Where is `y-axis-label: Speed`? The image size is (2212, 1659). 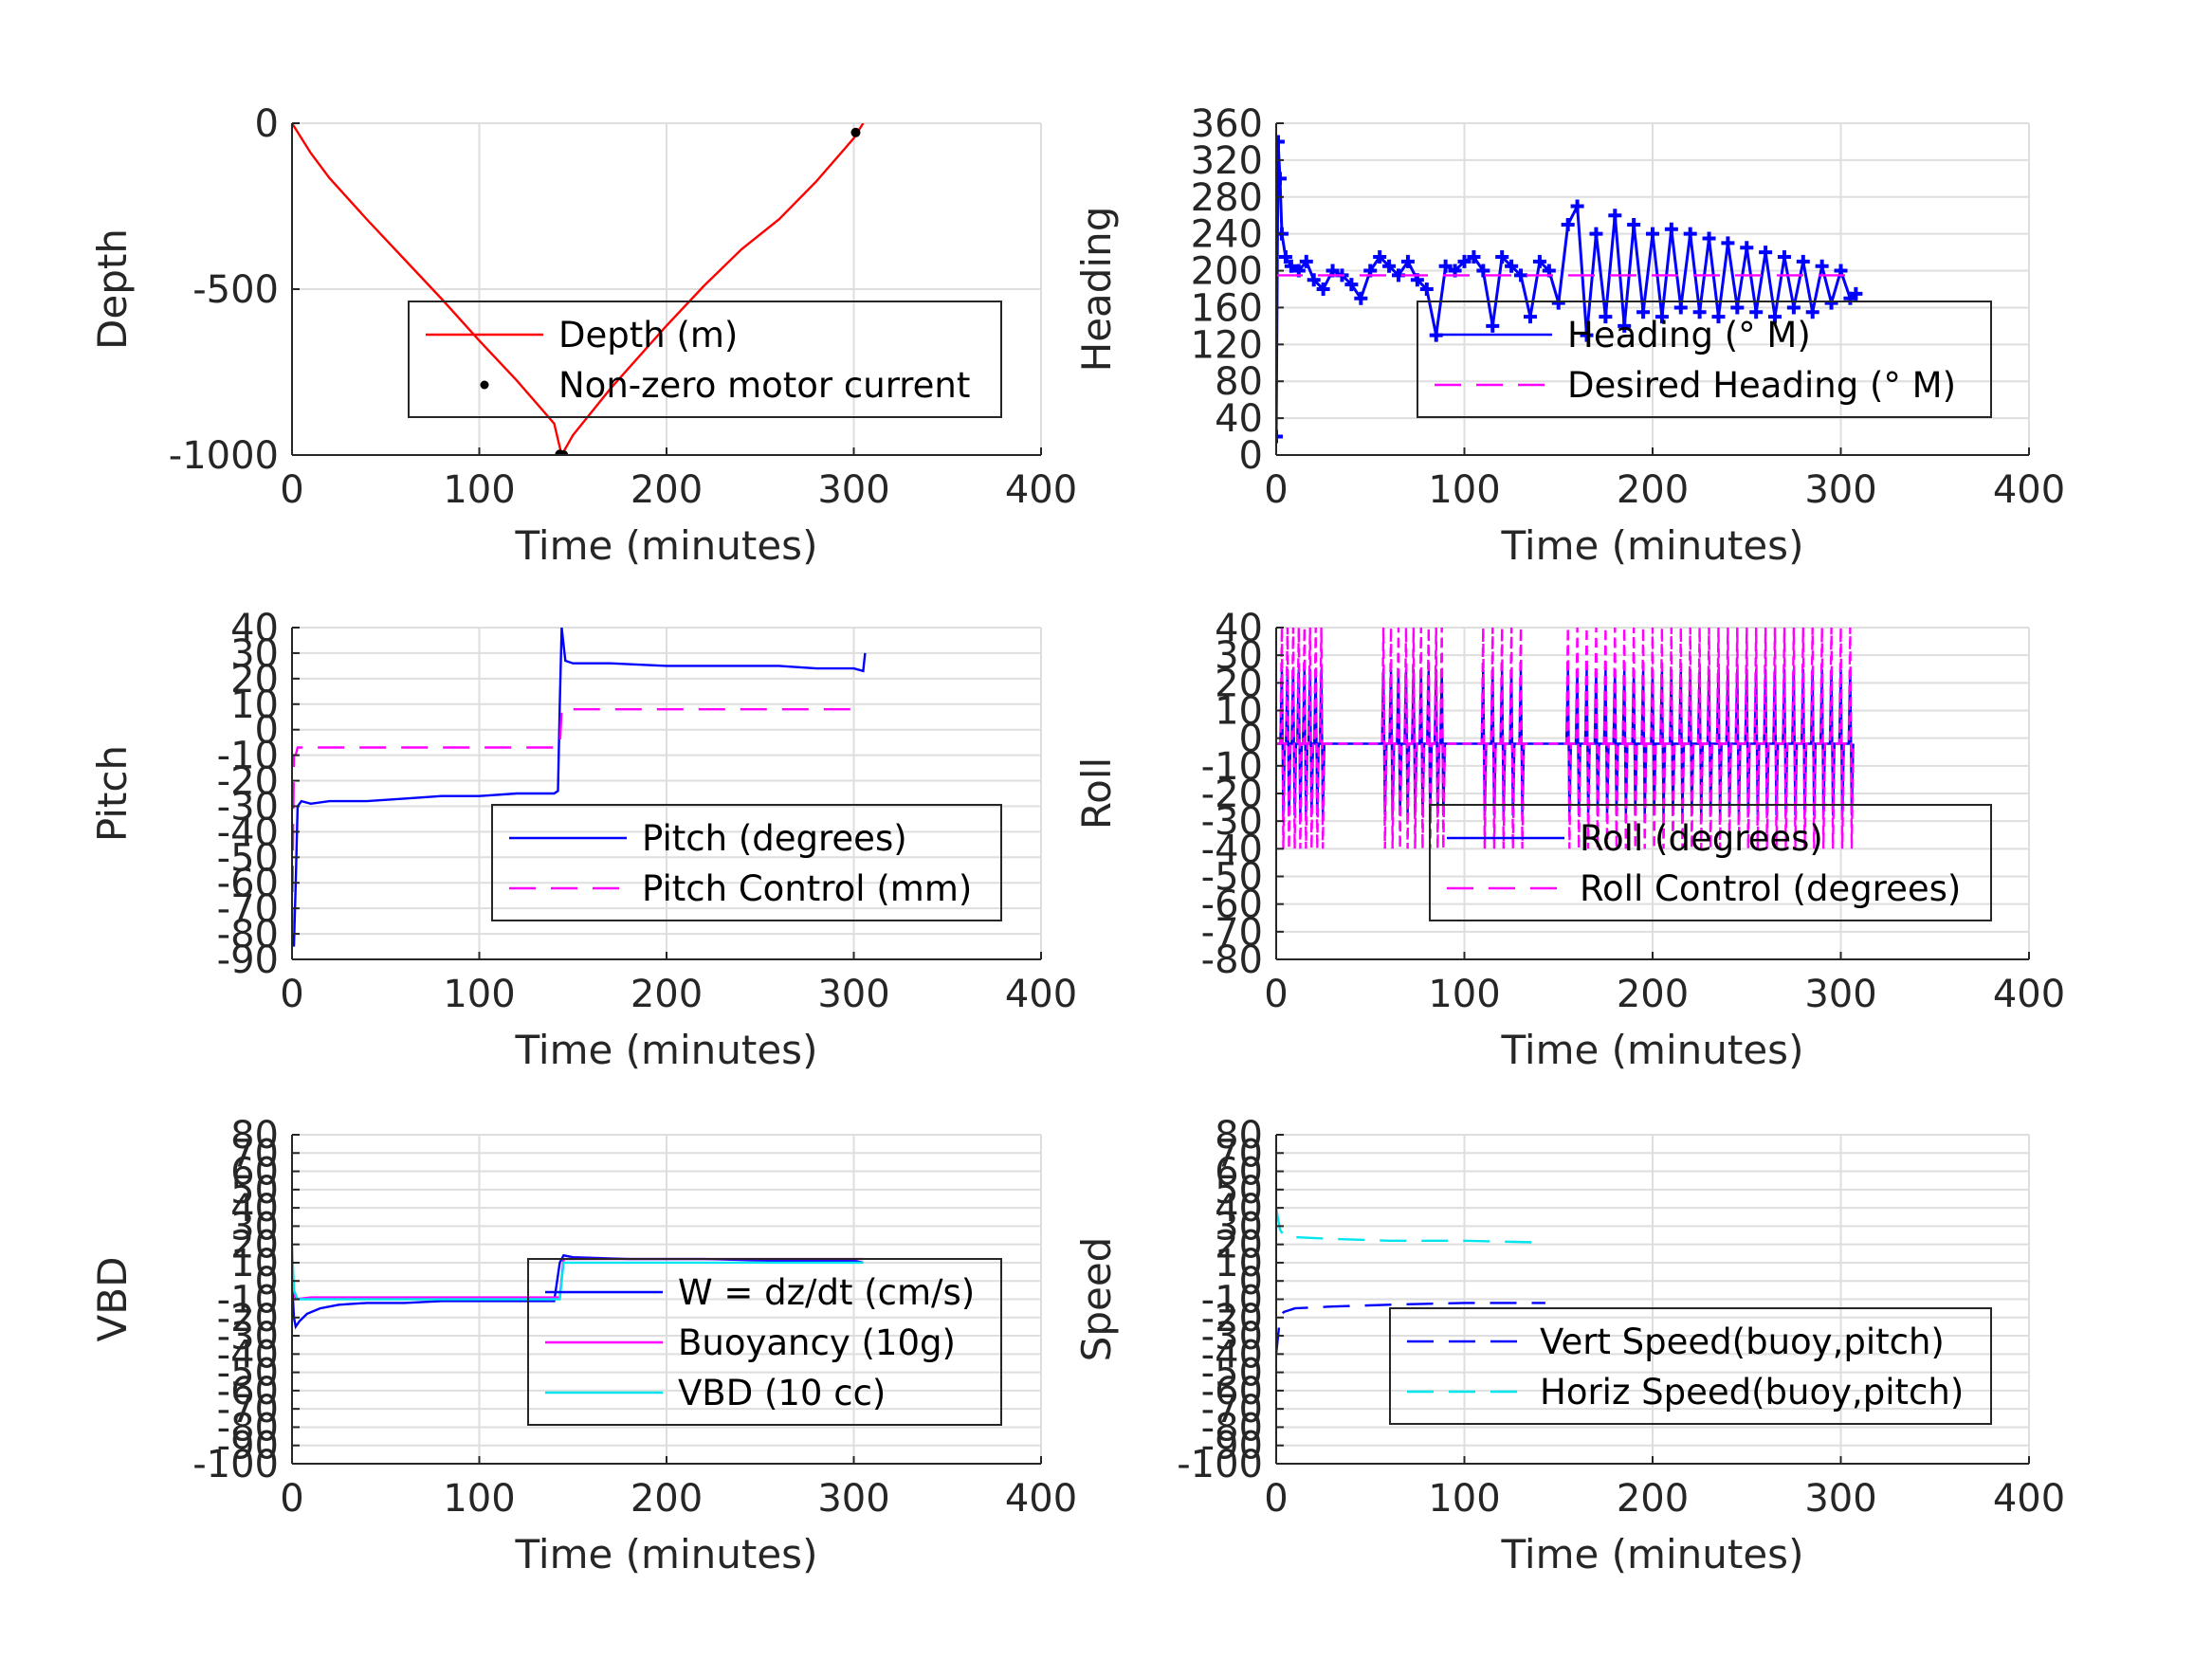
y-axis-label: Speed is located at coordinates (1096, 1299).